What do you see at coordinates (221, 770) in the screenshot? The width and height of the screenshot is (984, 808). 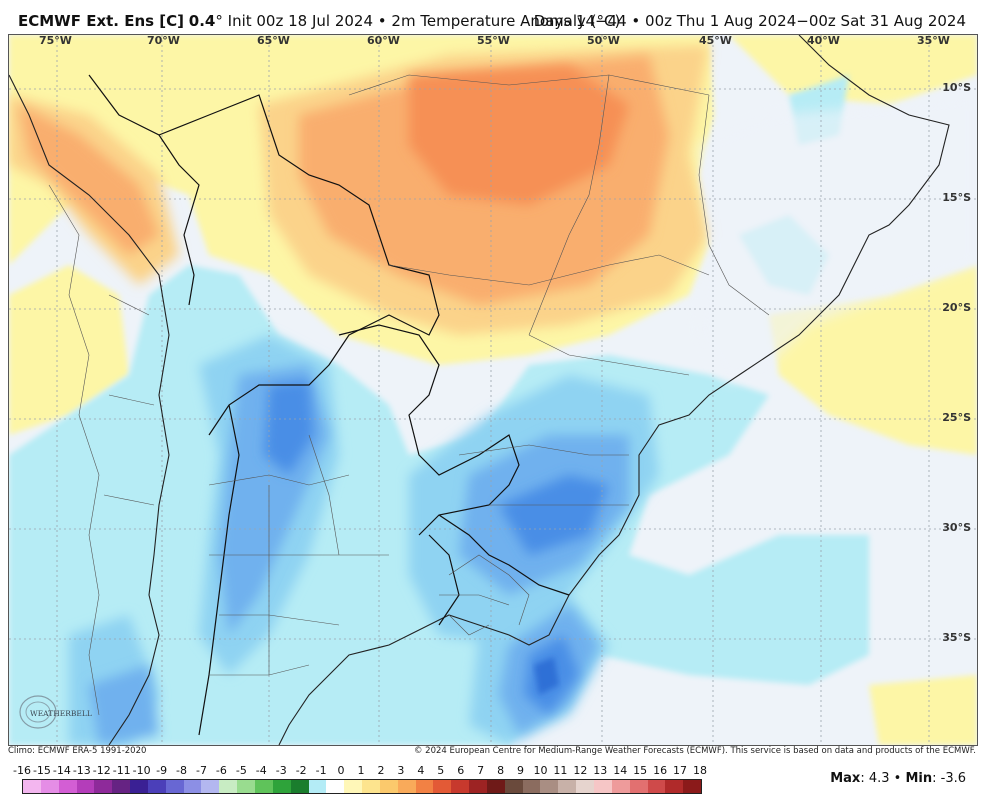 I see `colorbar-tick-label: -6` at bounding box center [221, 770].